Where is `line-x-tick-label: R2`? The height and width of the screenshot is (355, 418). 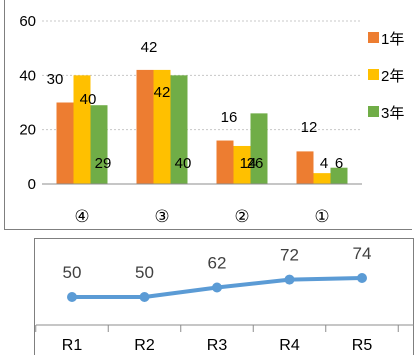 line-x-tick-label: R2 is located at coordinates (144, 345).